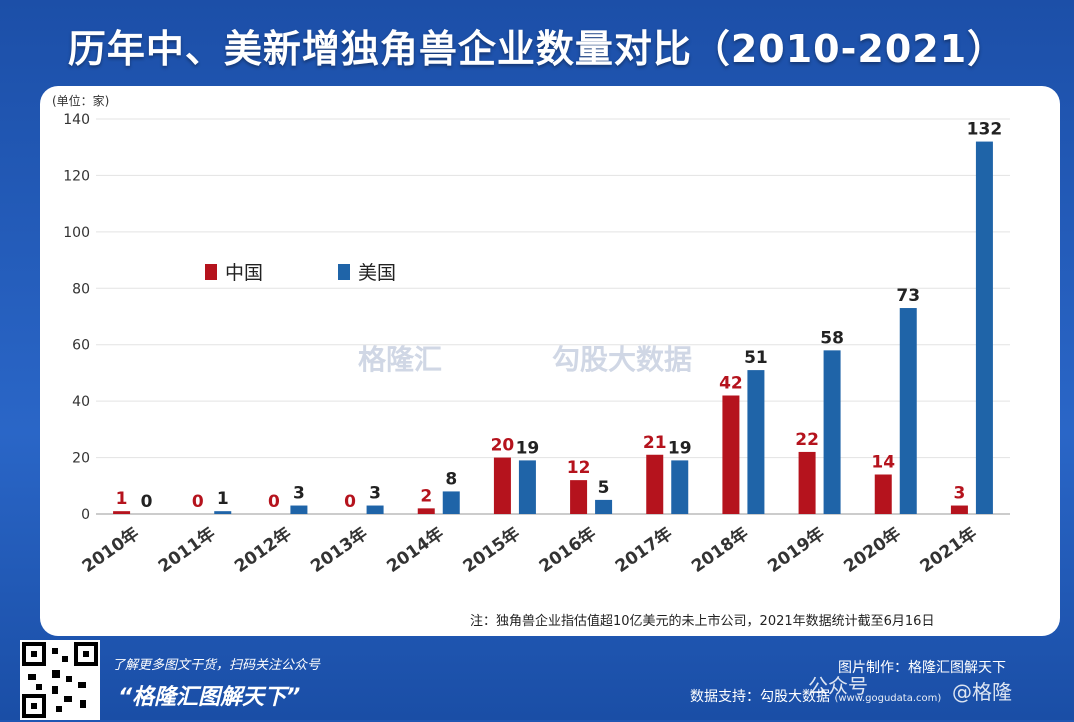 This screenshot has height=722, width=1074. I want to click on data-label-china: 21, so click(655, 443).